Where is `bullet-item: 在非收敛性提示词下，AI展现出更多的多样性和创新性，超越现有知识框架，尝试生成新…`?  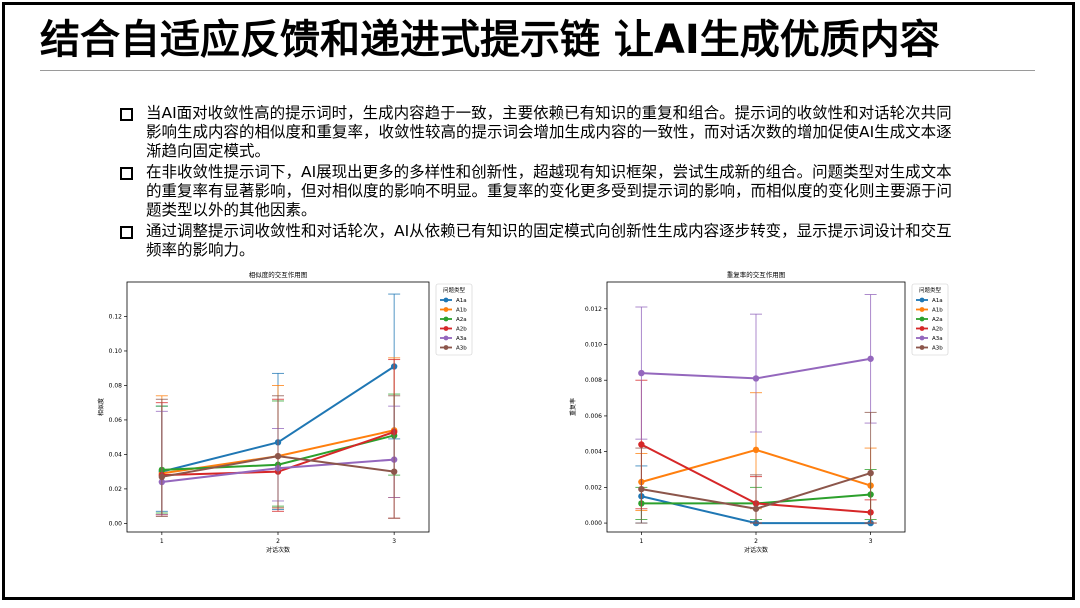 bullet-item: 在非收敛性提示词下，AI展现出更多的多样性和创新性，超越现有知识框架，尝试生成新… is located at coordinates (537, 191).